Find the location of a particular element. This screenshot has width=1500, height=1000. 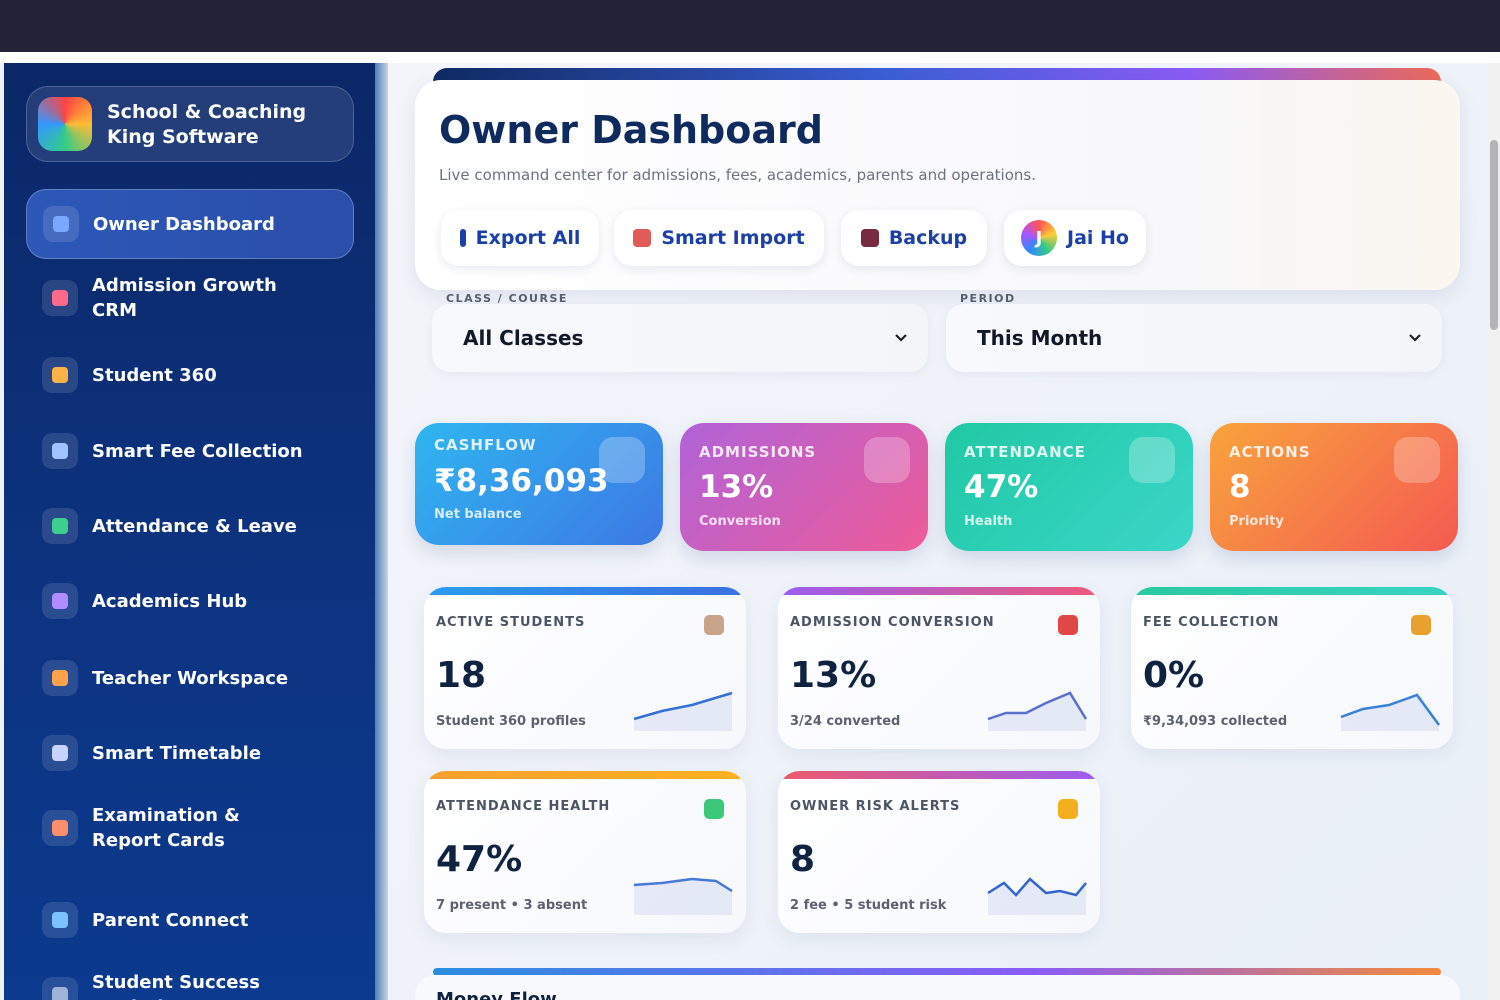

filter-label: PERIOD is located at coordinates (988, 298).